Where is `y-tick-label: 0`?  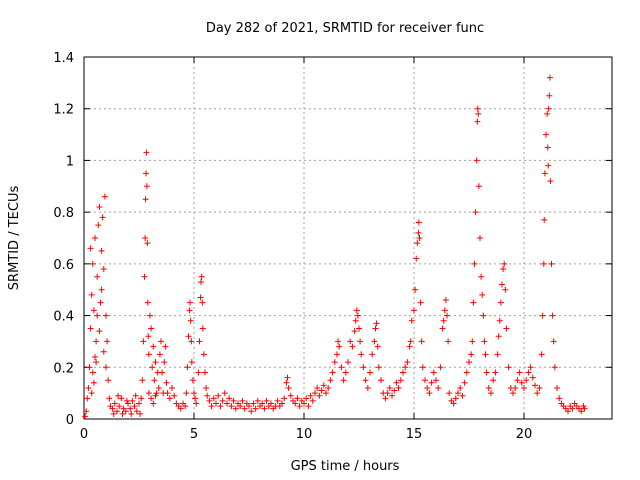
y-tick-label: 0 is located at coordinates (70, 420).